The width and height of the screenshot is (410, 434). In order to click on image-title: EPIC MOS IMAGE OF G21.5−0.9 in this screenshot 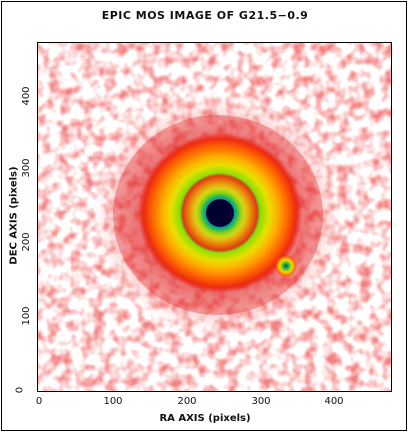, I will do `click(205, 15)`.